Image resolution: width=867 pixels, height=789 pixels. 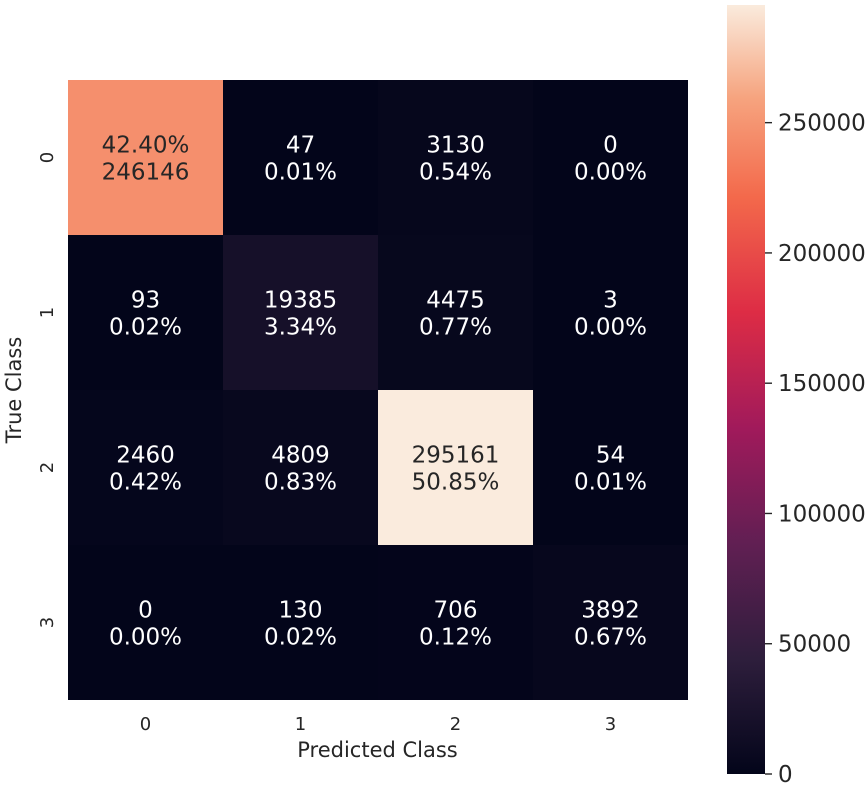 What do you see at coordinates (814, 645) in the screenshot?
I see `colorbar-tick-label-1: 50000` at bounding box center [814, 645].